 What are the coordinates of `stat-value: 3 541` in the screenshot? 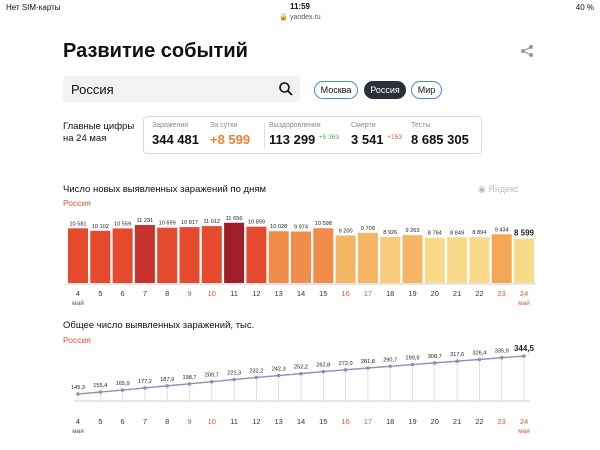 It's located at (367, 139).